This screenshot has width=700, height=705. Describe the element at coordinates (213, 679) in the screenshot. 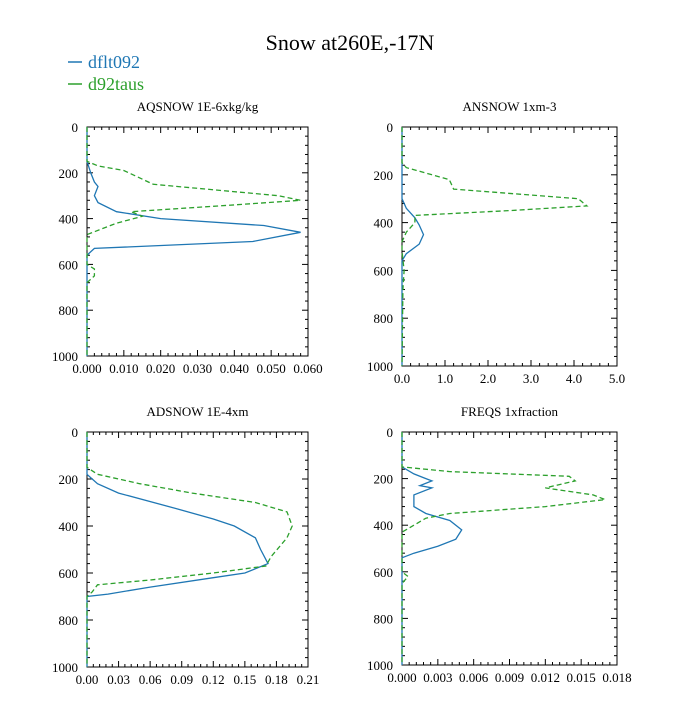

I see `x-tick-label: 0.12` at that location.